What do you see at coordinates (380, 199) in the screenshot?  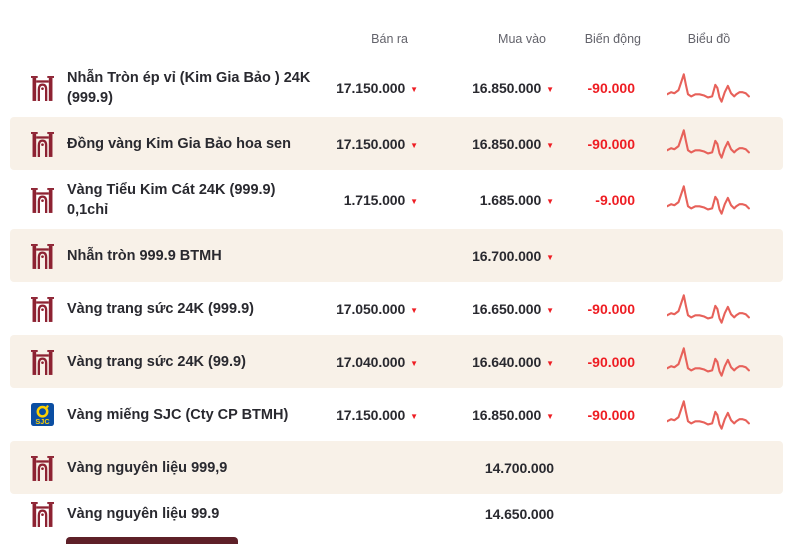 I see `sell-price: 1.715.000 ▼` at bounding box center [380, 199].